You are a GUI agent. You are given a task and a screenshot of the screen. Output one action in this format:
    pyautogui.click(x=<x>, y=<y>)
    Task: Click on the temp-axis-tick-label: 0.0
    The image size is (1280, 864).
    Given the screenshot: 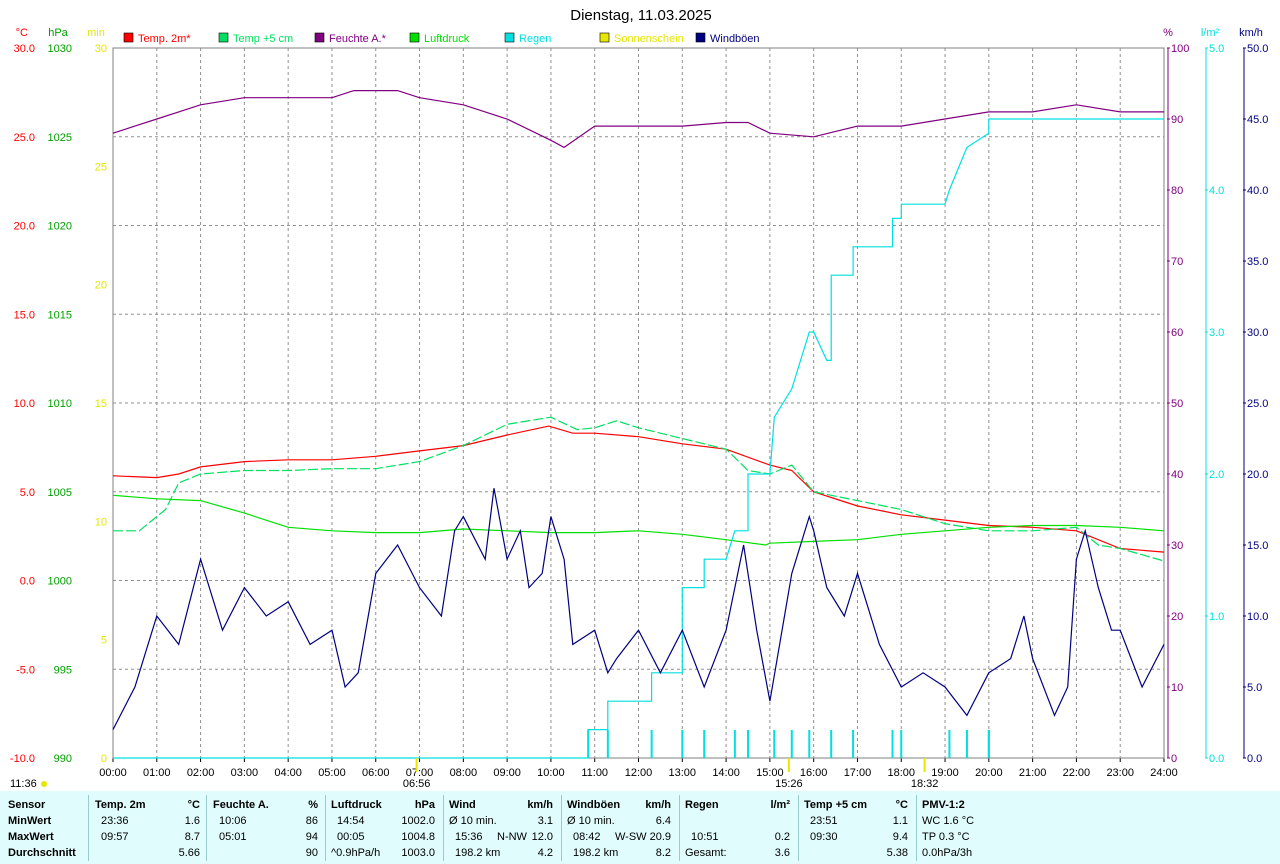 What is the action you would take?
    pyautogui.click(x=27, y=582)
    